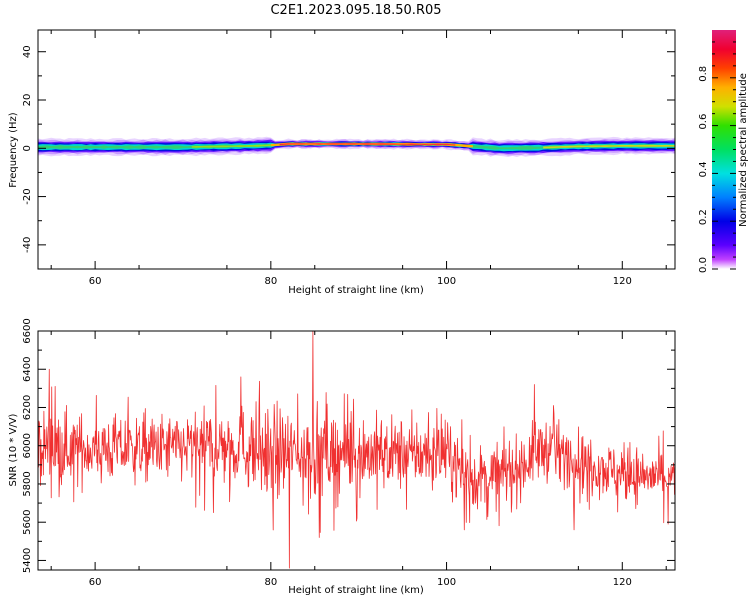  What do you see at coordinates (27, 560) in the screenshot?
I see `snr-y-tick-label: 5400` at bounding box center [27, 560].